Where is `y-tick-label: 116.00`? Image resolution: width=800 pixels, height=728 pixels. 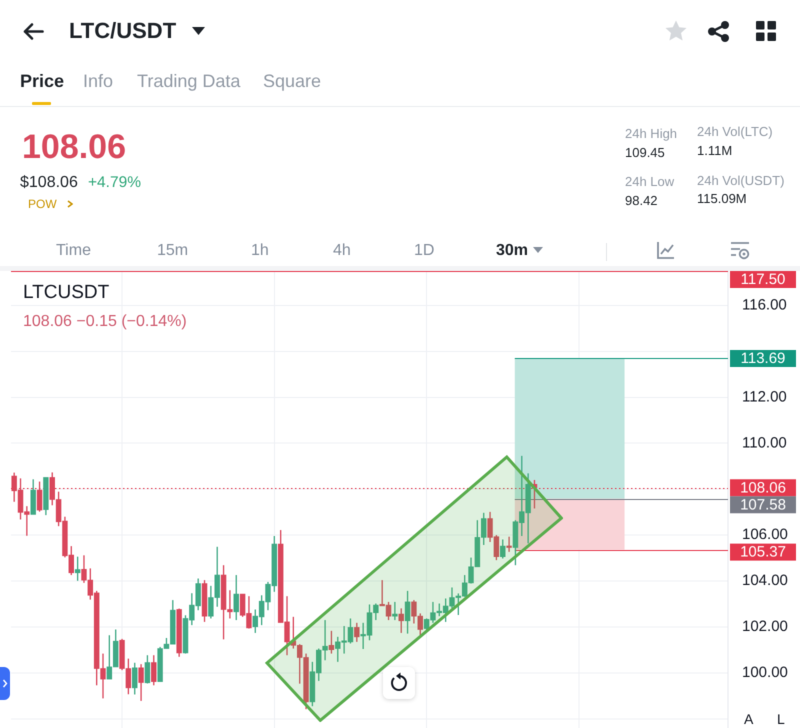 y-tick-label: 116.00 is located at coordinates (764, 305).